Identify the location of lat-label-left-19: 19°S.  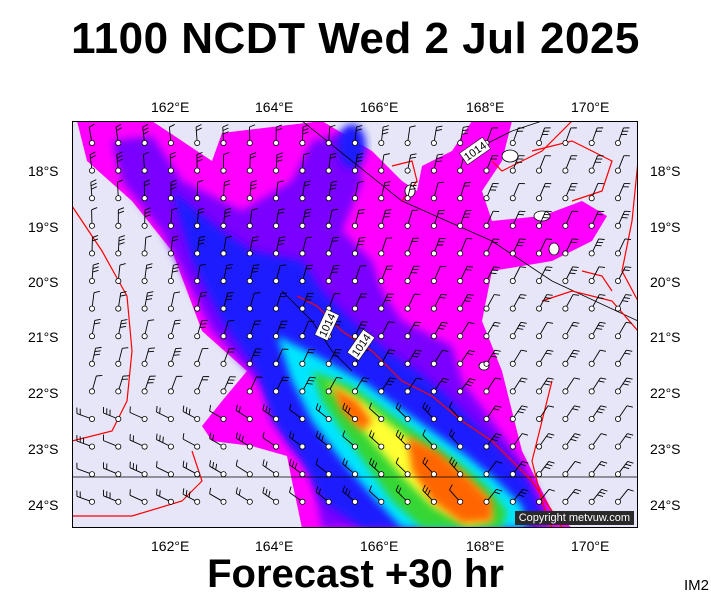
(43, 227).